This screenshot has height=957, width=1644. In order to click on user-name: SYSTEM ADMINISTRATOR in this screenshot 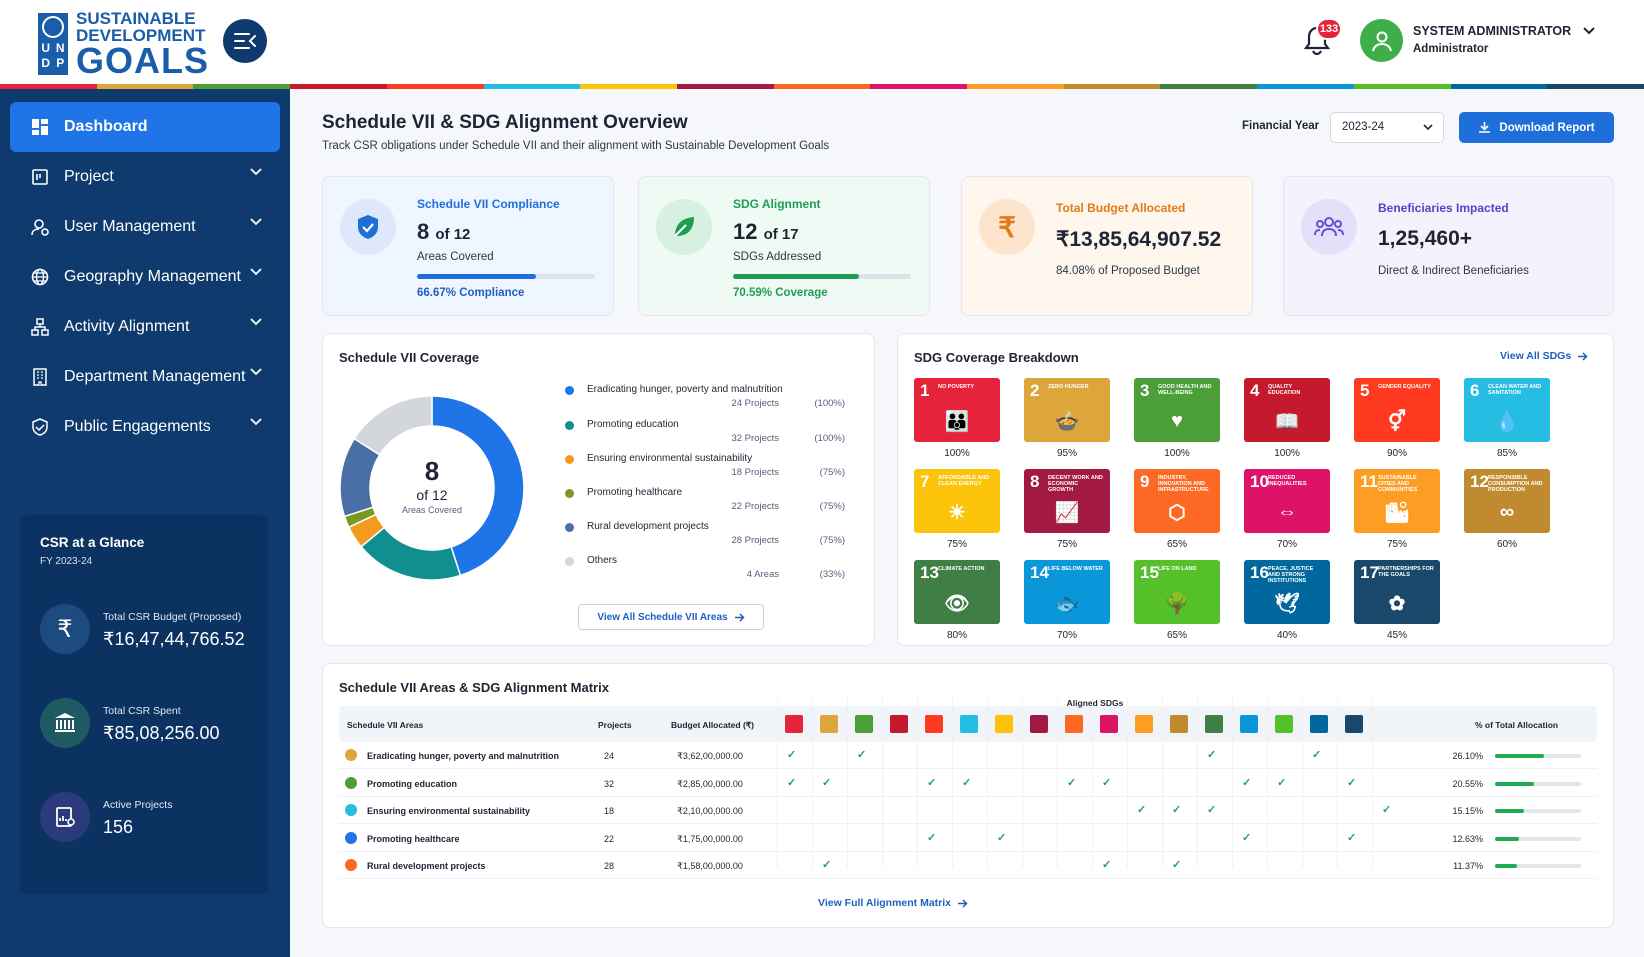, I will do `click(1492, 31)`.